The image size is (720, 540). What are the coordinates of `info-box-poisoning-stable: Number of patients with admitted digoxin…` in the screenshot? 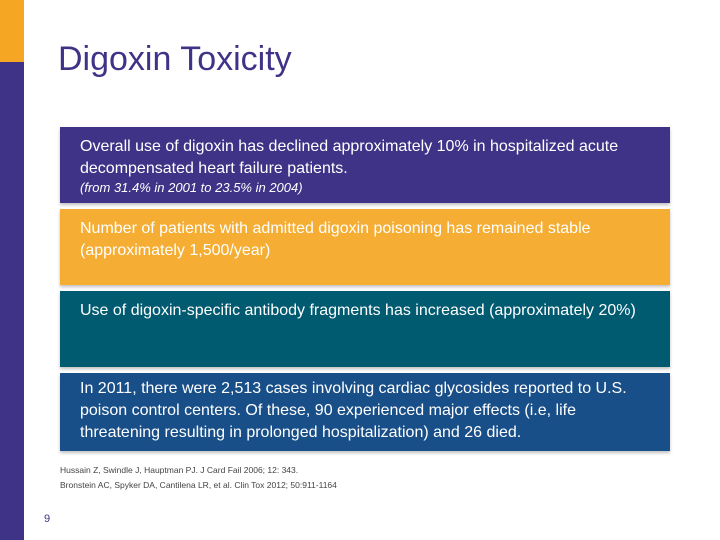 It's located at (365, 247).